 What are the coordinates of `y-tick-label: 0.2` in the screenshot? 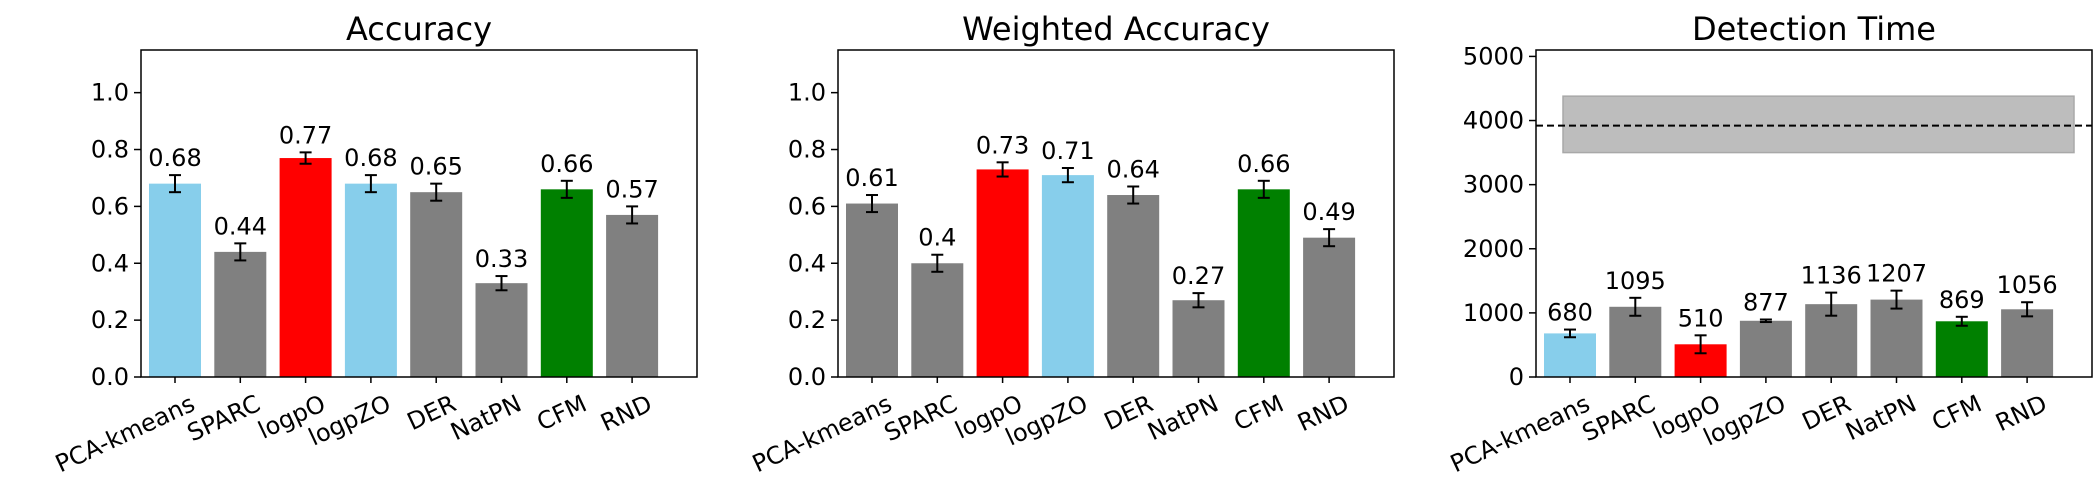 It's located at (110, 320).